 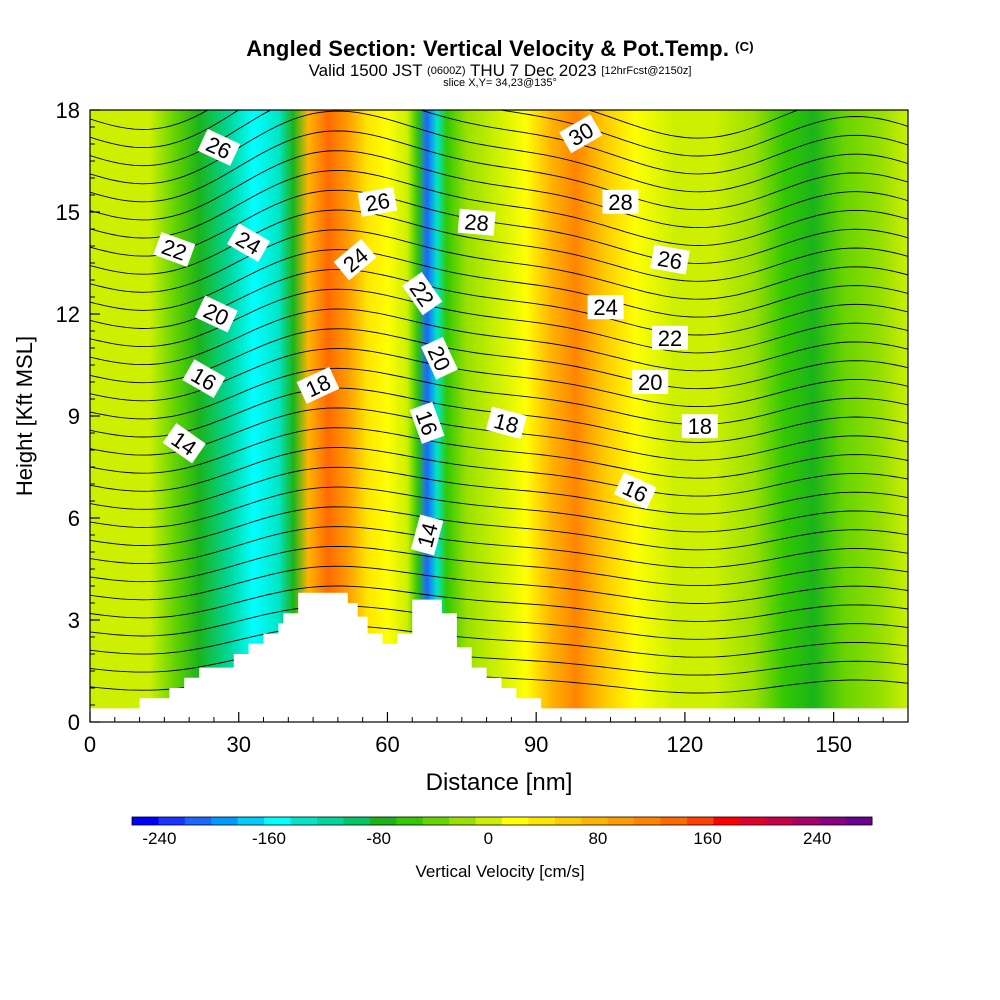 I want to click on contour-label: 22, so click(x=670, y=338).